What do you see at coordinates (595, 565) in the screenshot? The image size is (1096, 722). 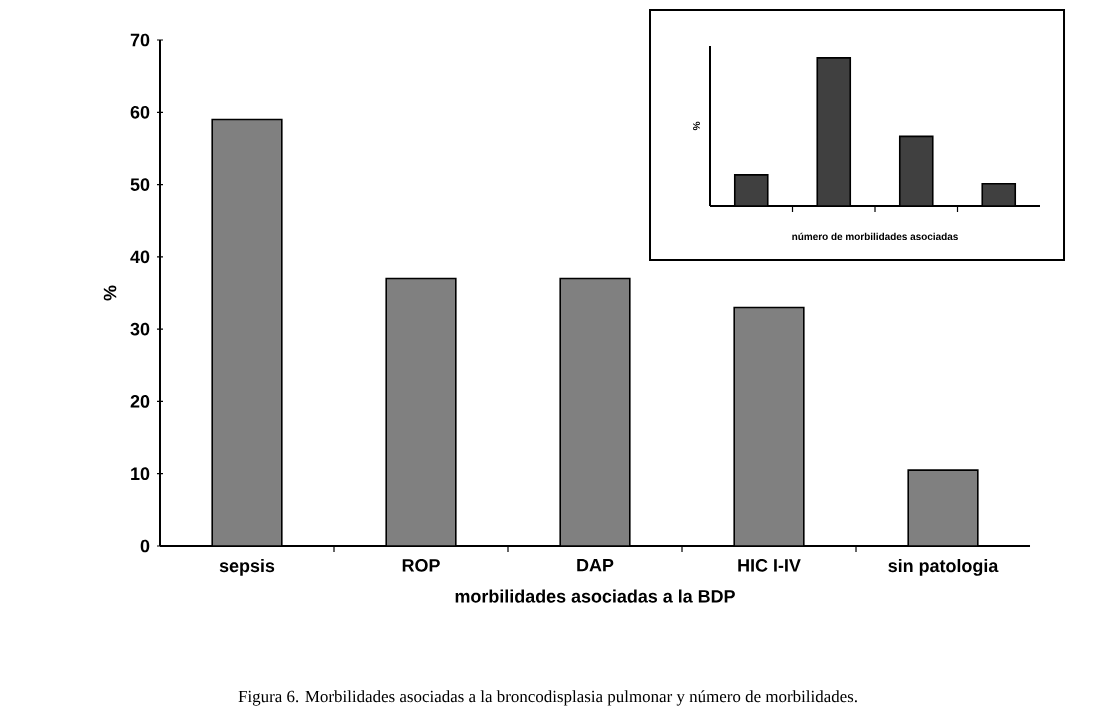 I see `x-tick-label: DAP` at bounding box center [595, 565].